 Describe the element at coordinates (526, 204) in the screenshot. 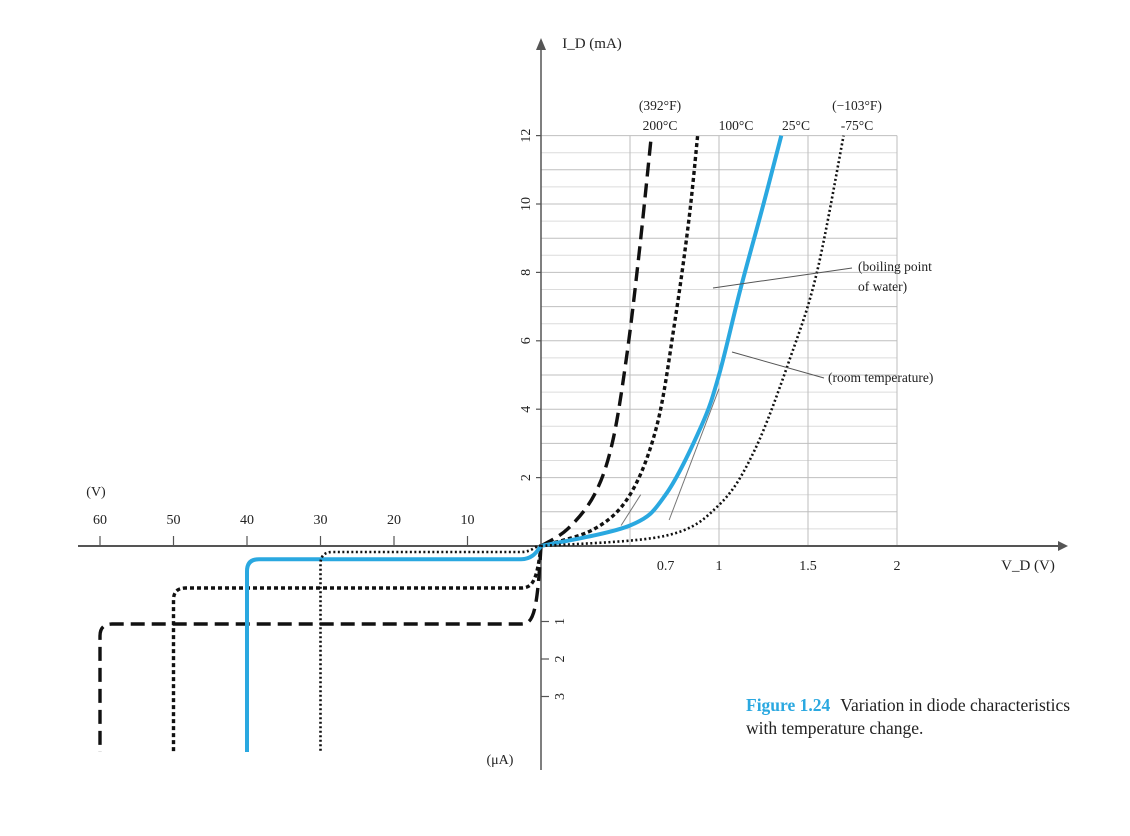

I see `y-tick-label: 10` at that location.